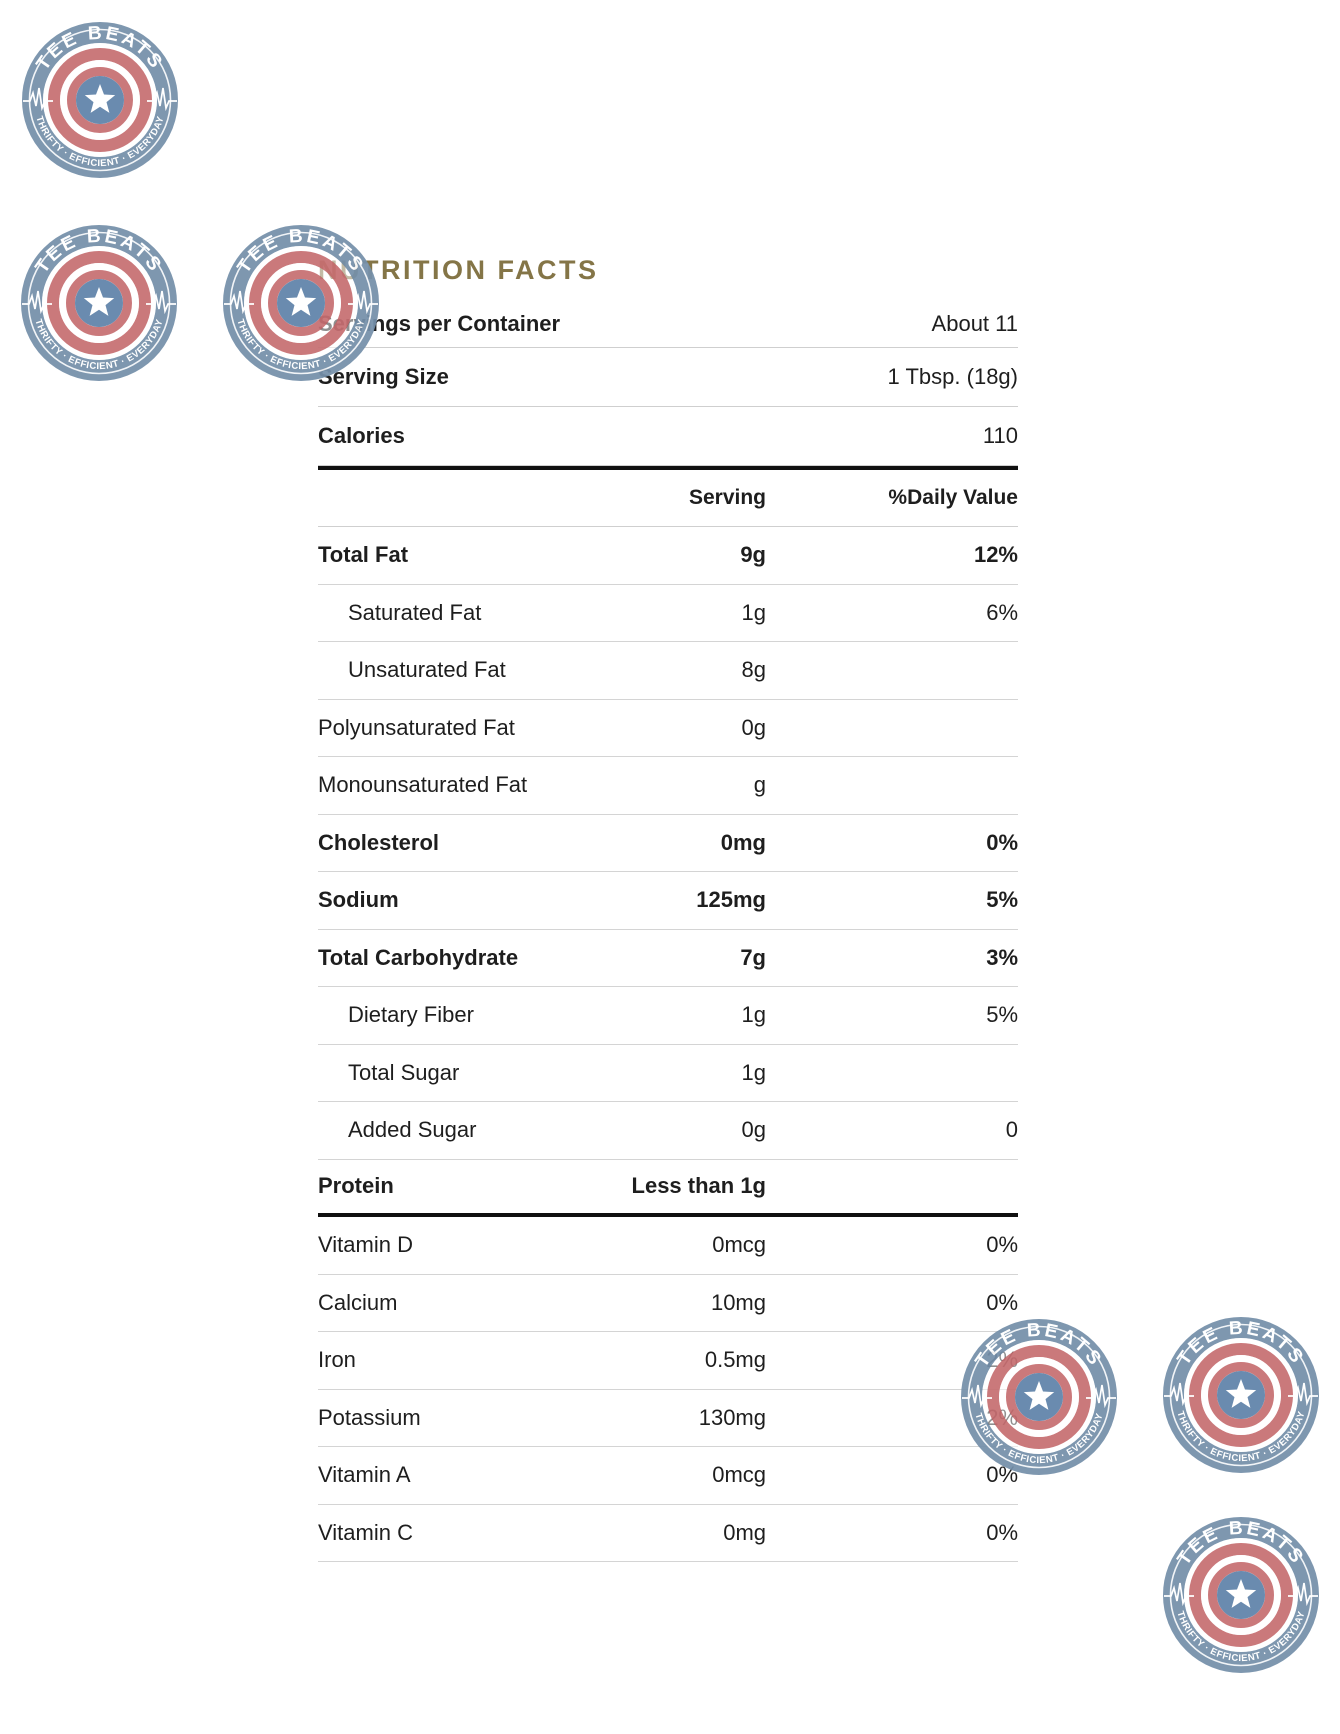 This screenshot has width=1340, height=1734. What do you see at coordinates (668, 1303) in the screenshot?
I see `table-row: Calcium 10mg 0%` at bounding box center [668, 1303].